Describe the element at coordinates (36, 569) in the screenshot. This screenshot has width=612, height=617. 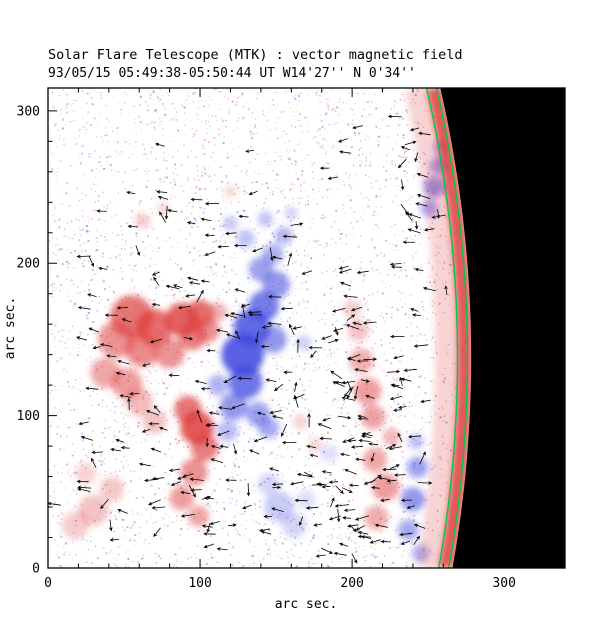
I see `y-tick-label: 0` at that location.